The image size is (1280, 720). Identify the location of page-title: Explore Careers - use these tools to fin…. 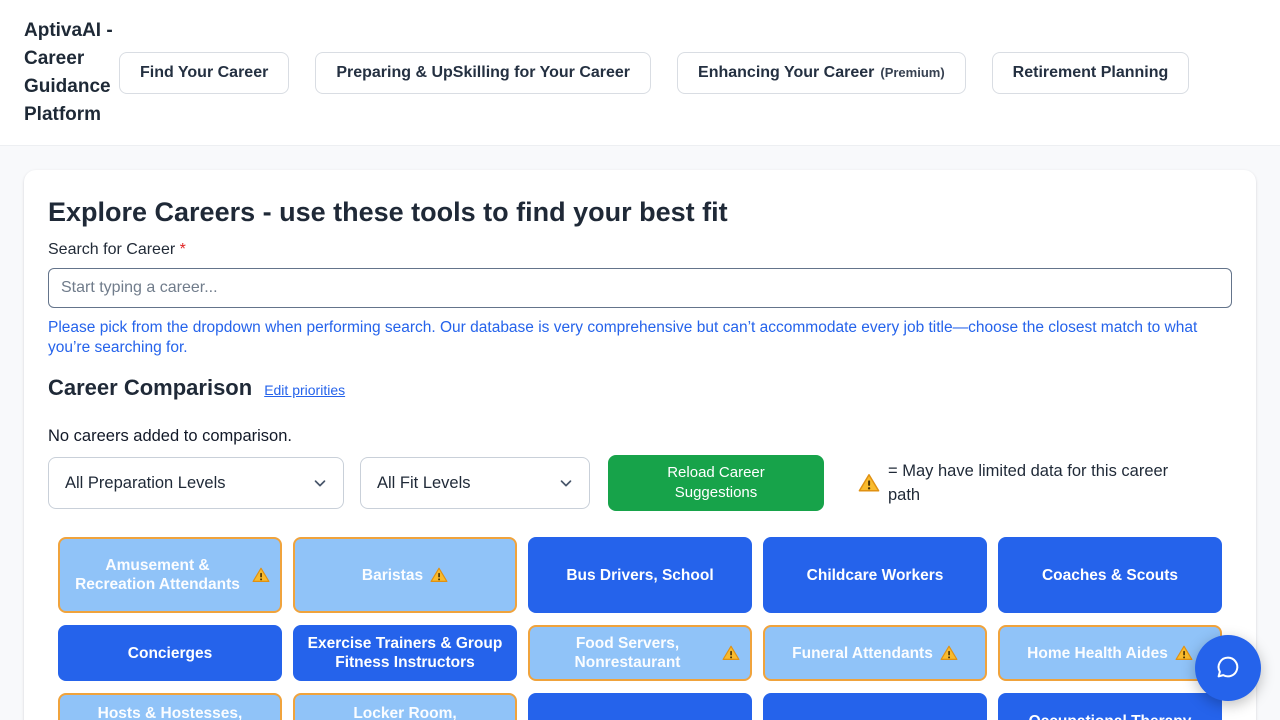
(388, 212).